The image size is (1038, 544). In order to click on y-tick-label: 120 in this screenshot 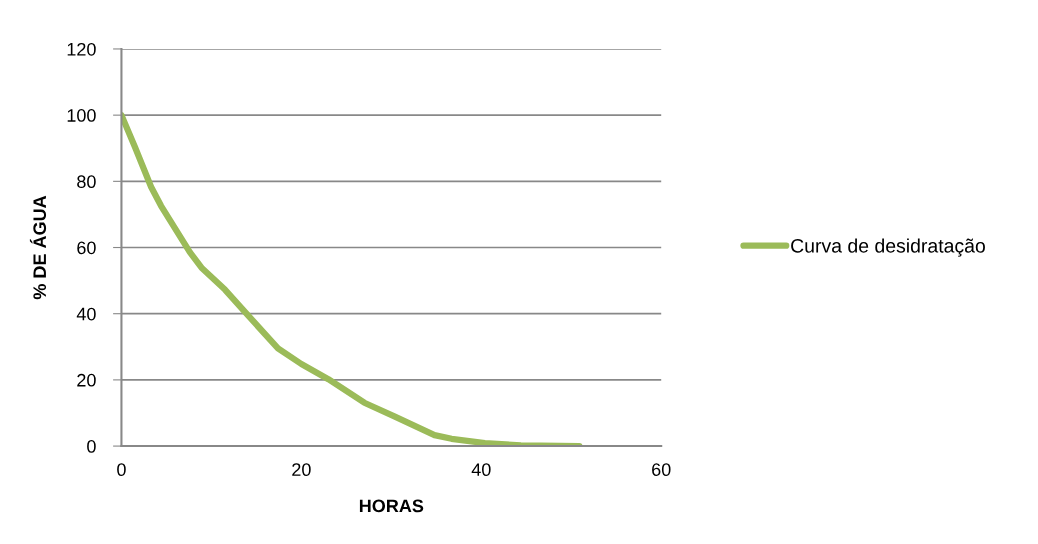, I will do `click(81, 49)`.